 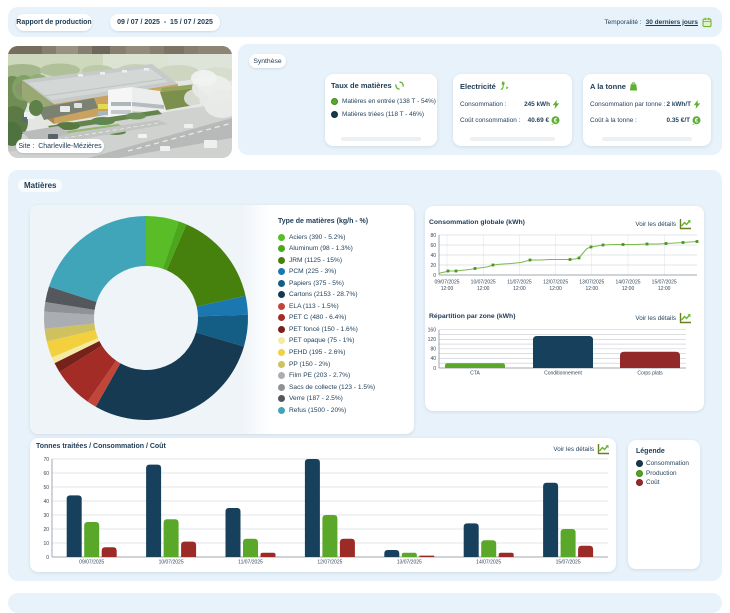 What do you see at coordinates (432, 331) in the screenshot?
I see `svg-text: 160` at bounding box center [432, 331].